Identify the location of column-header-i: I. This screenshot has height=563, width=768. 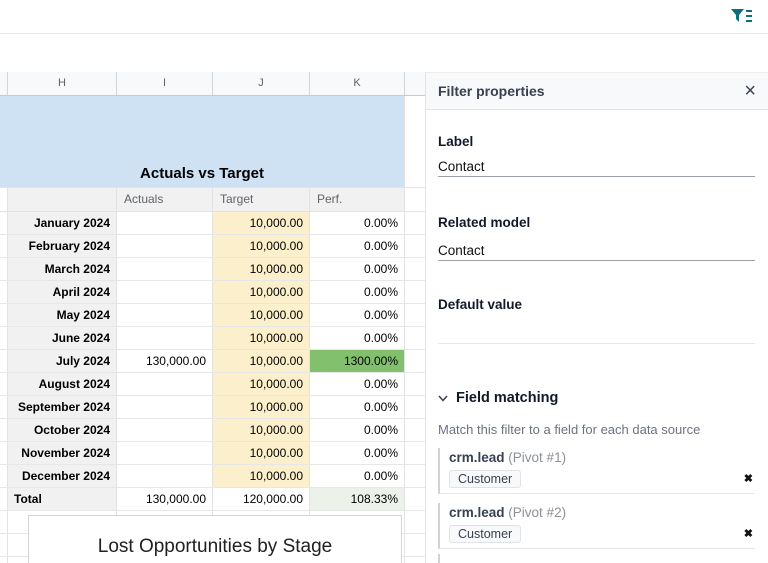
(165, 83).